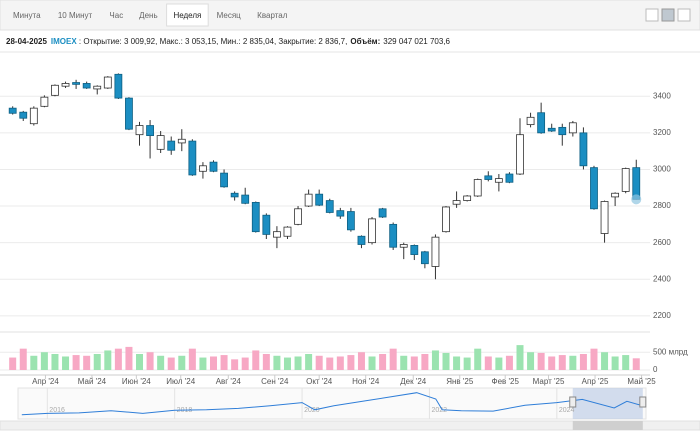 This screenshot has height=431, width=700. Describe the element at coordinates (57, 410) in the screenshot. I see `navigator-tick-label: 2016` at that location.